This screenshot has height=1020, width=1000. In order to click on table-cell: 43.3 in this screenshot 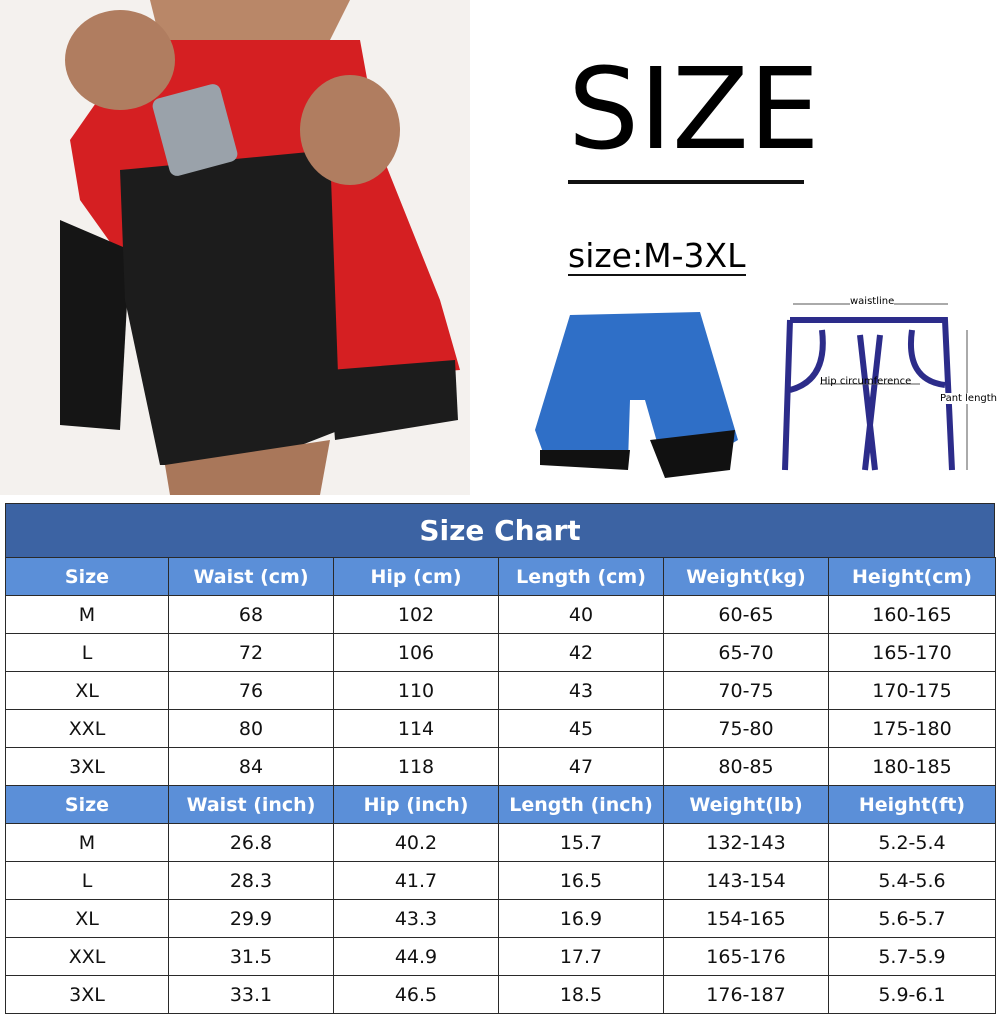, I will do `click(416, 918)`.